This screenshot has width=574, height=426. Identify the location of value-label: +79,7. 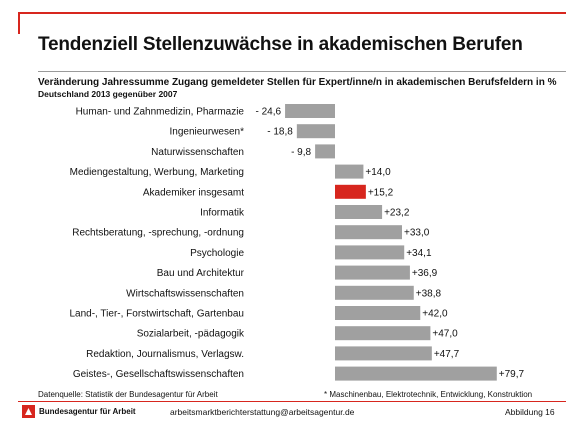
(512, 374).